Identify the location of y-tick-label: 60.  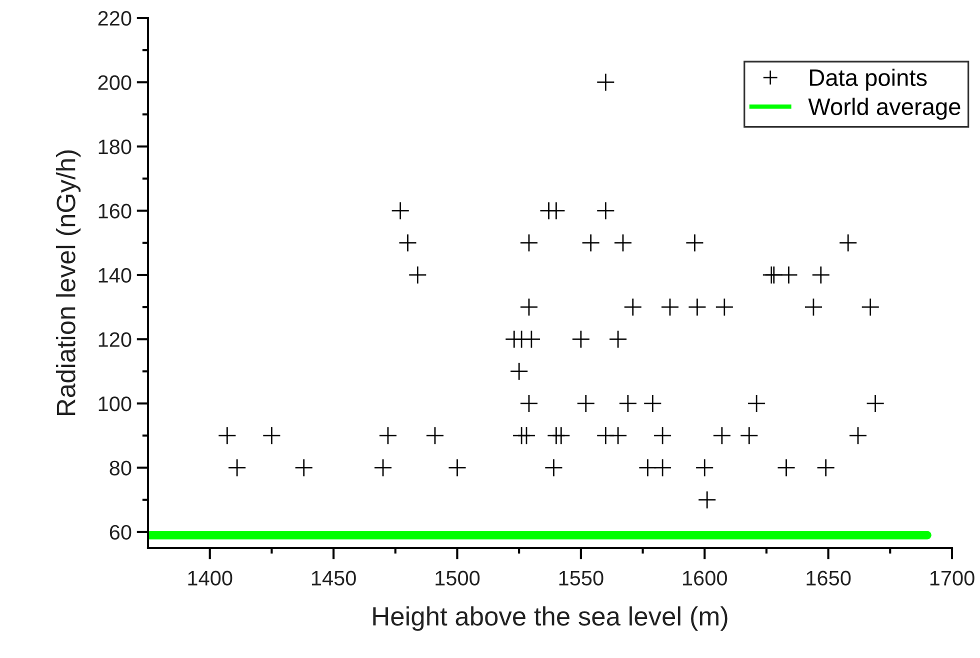
(121, 532).